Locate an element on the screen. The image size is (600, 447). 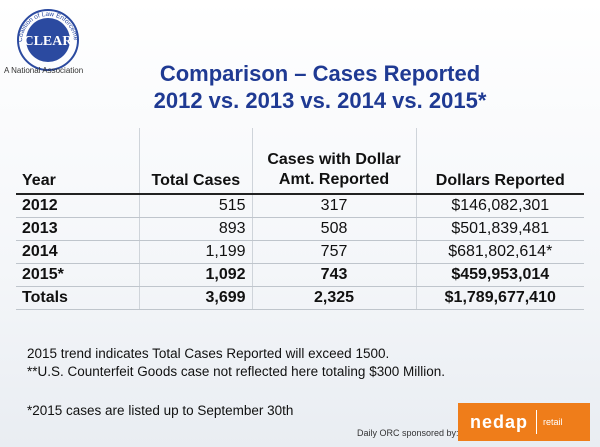
sponsor-logo-divider is located at coordinates (537, 422).